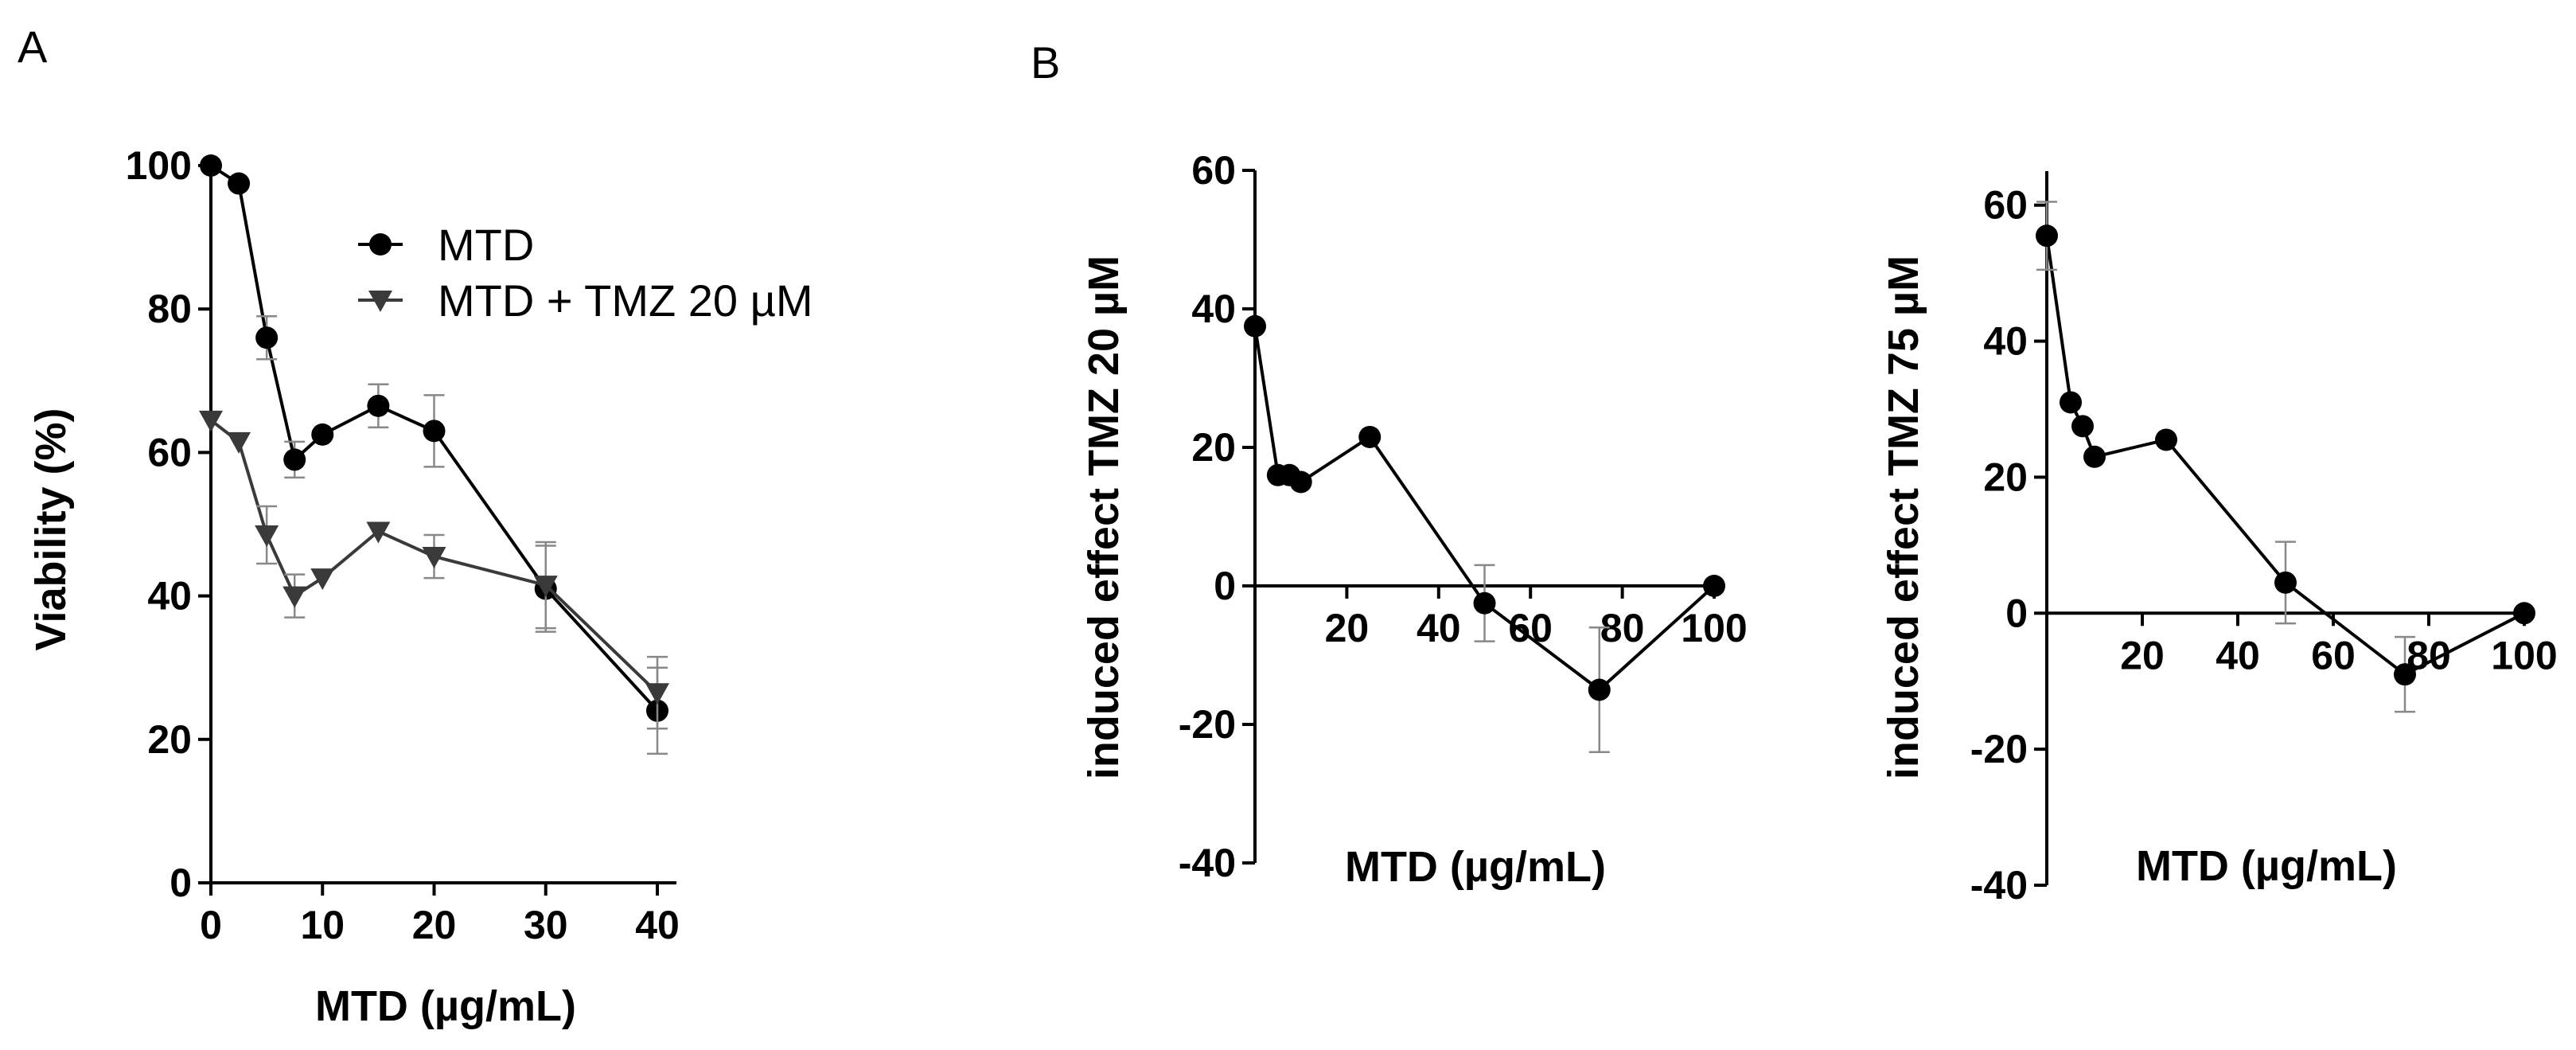 The image size is (2576, 1050). What do you see at coordinates (2333, 655) in the screenshot?
I see `x-tick-label: 60` at bounding box center [2333, 655].